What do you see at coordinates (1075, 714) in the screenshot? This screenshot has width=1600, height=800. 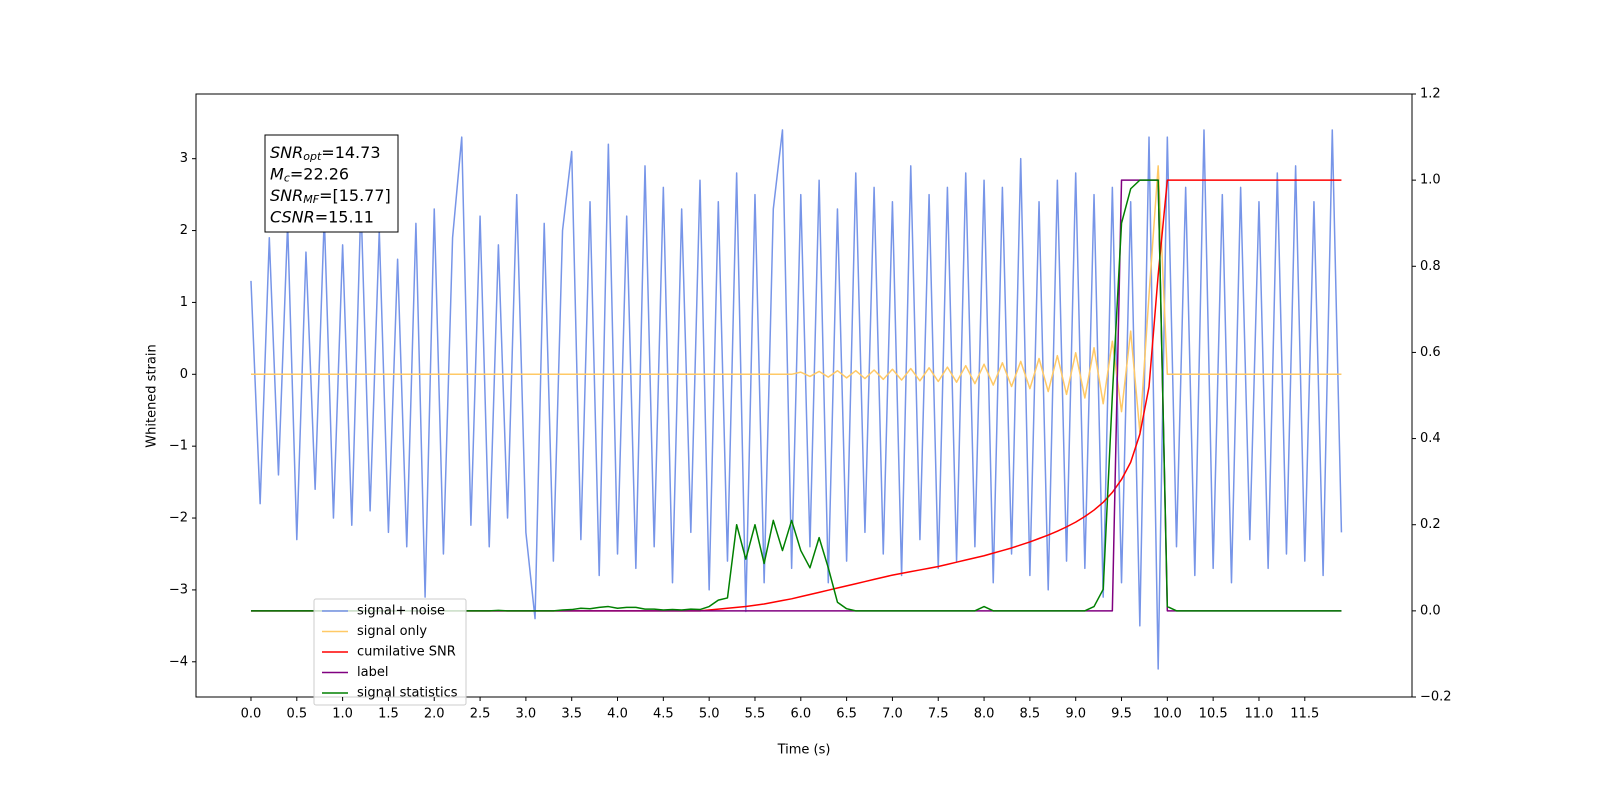 I see `x-tick-label: 9.0` at bounding box center [1075, 714].